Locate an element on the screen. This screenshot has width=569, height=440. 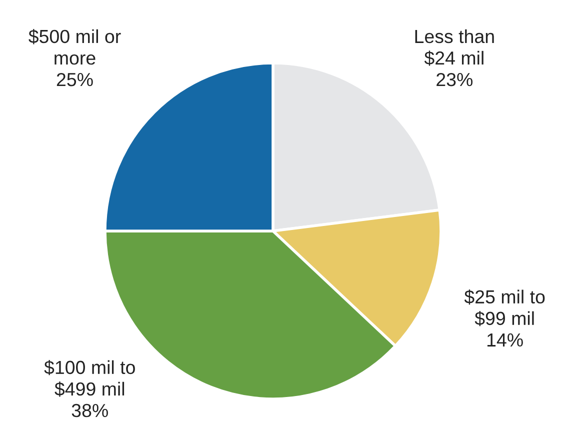
slice-label: $500 mil or more is located at coordinates (74, 47).